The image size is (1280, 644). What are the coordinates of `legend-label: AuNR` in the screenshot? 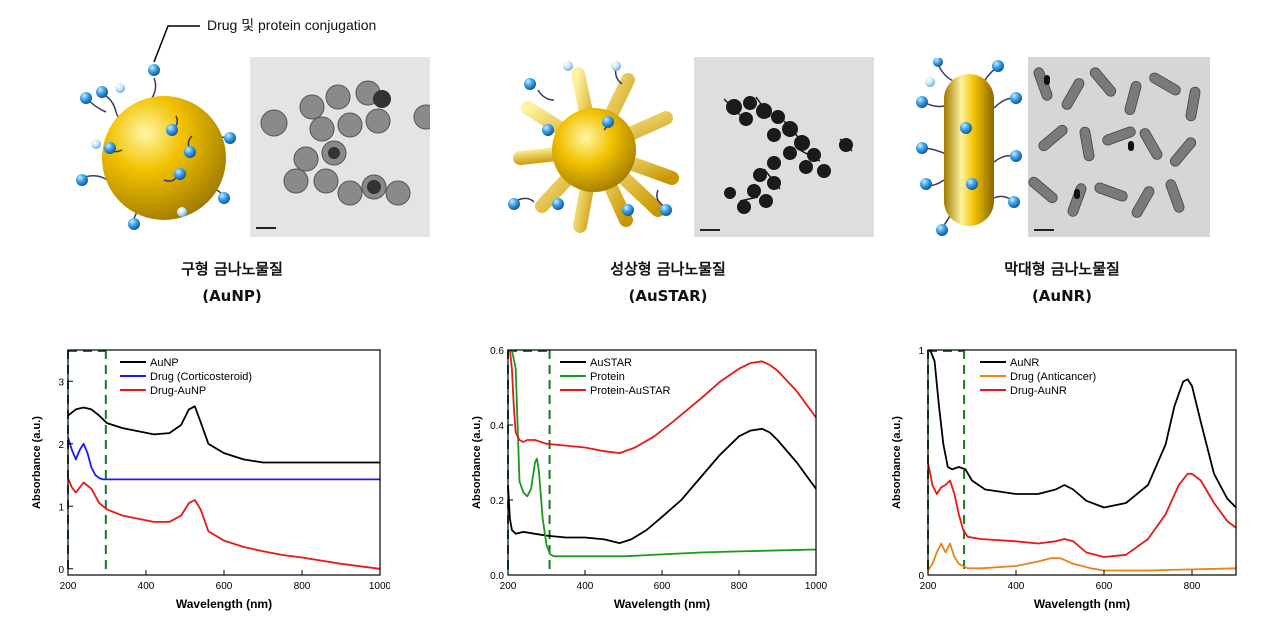 It's located at (1024, 363).